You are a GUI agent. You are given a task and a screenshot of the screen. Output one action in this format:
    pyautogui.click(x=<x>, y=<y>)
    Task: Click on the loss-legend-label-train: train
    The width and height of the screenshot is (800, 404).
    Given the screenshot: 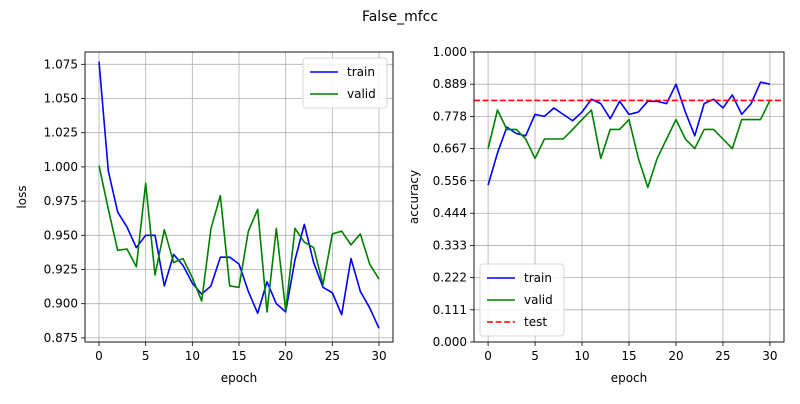 What is the action you would take?
    pyautogui.click(x=361, y=72)
    